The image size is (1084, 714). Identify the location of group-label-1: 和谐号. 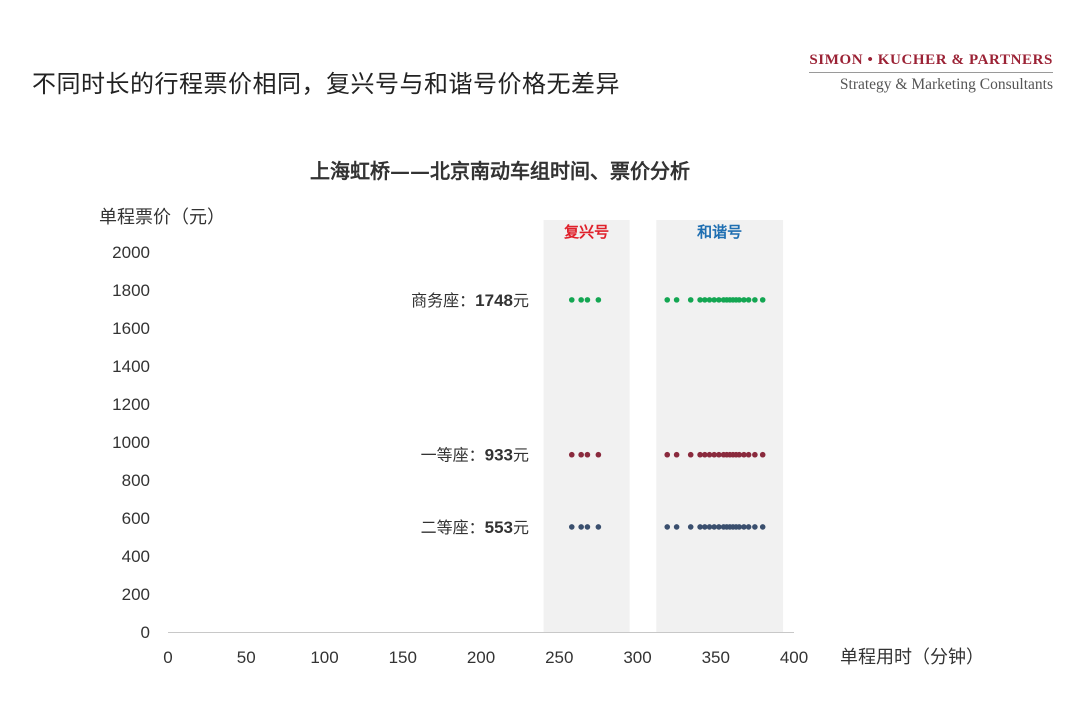
(719, 232).